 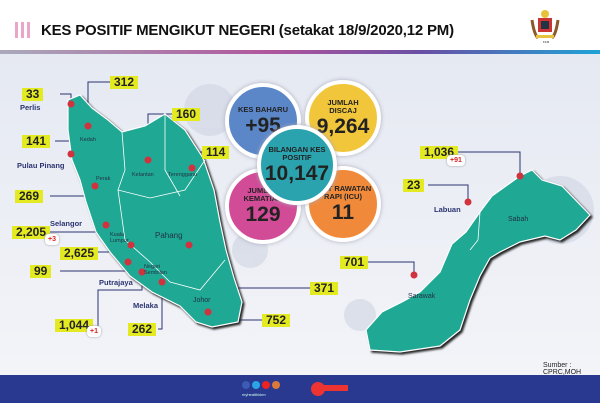 I want to click on sabah-label: Sabah, so click(x=518, y=219).